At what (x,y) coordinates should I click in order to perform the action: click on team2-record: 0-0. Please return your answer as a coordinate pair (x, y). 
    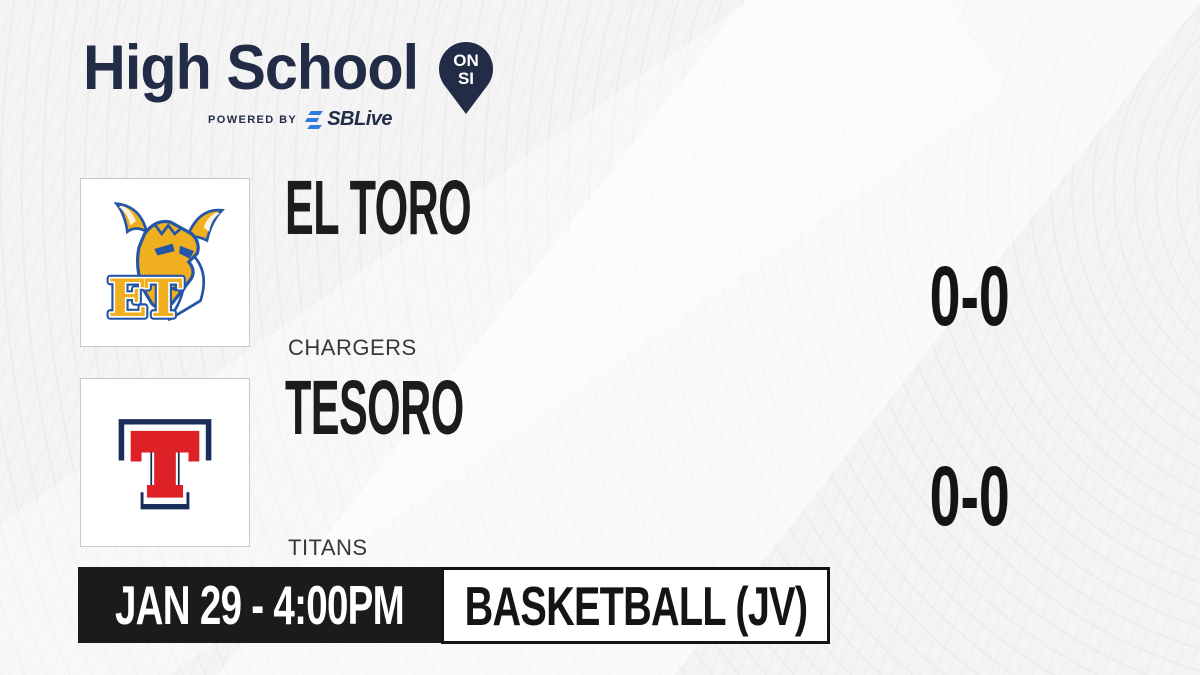
    Looking at the image, I should click on (970, 496).